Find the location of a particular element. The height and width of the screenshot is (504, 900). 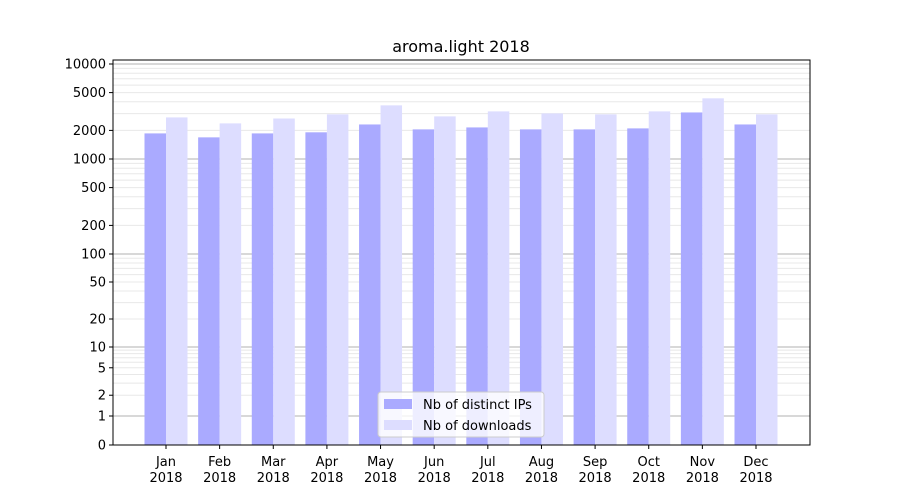

x-tick-label: Dec is located at coordinates (755, 462).